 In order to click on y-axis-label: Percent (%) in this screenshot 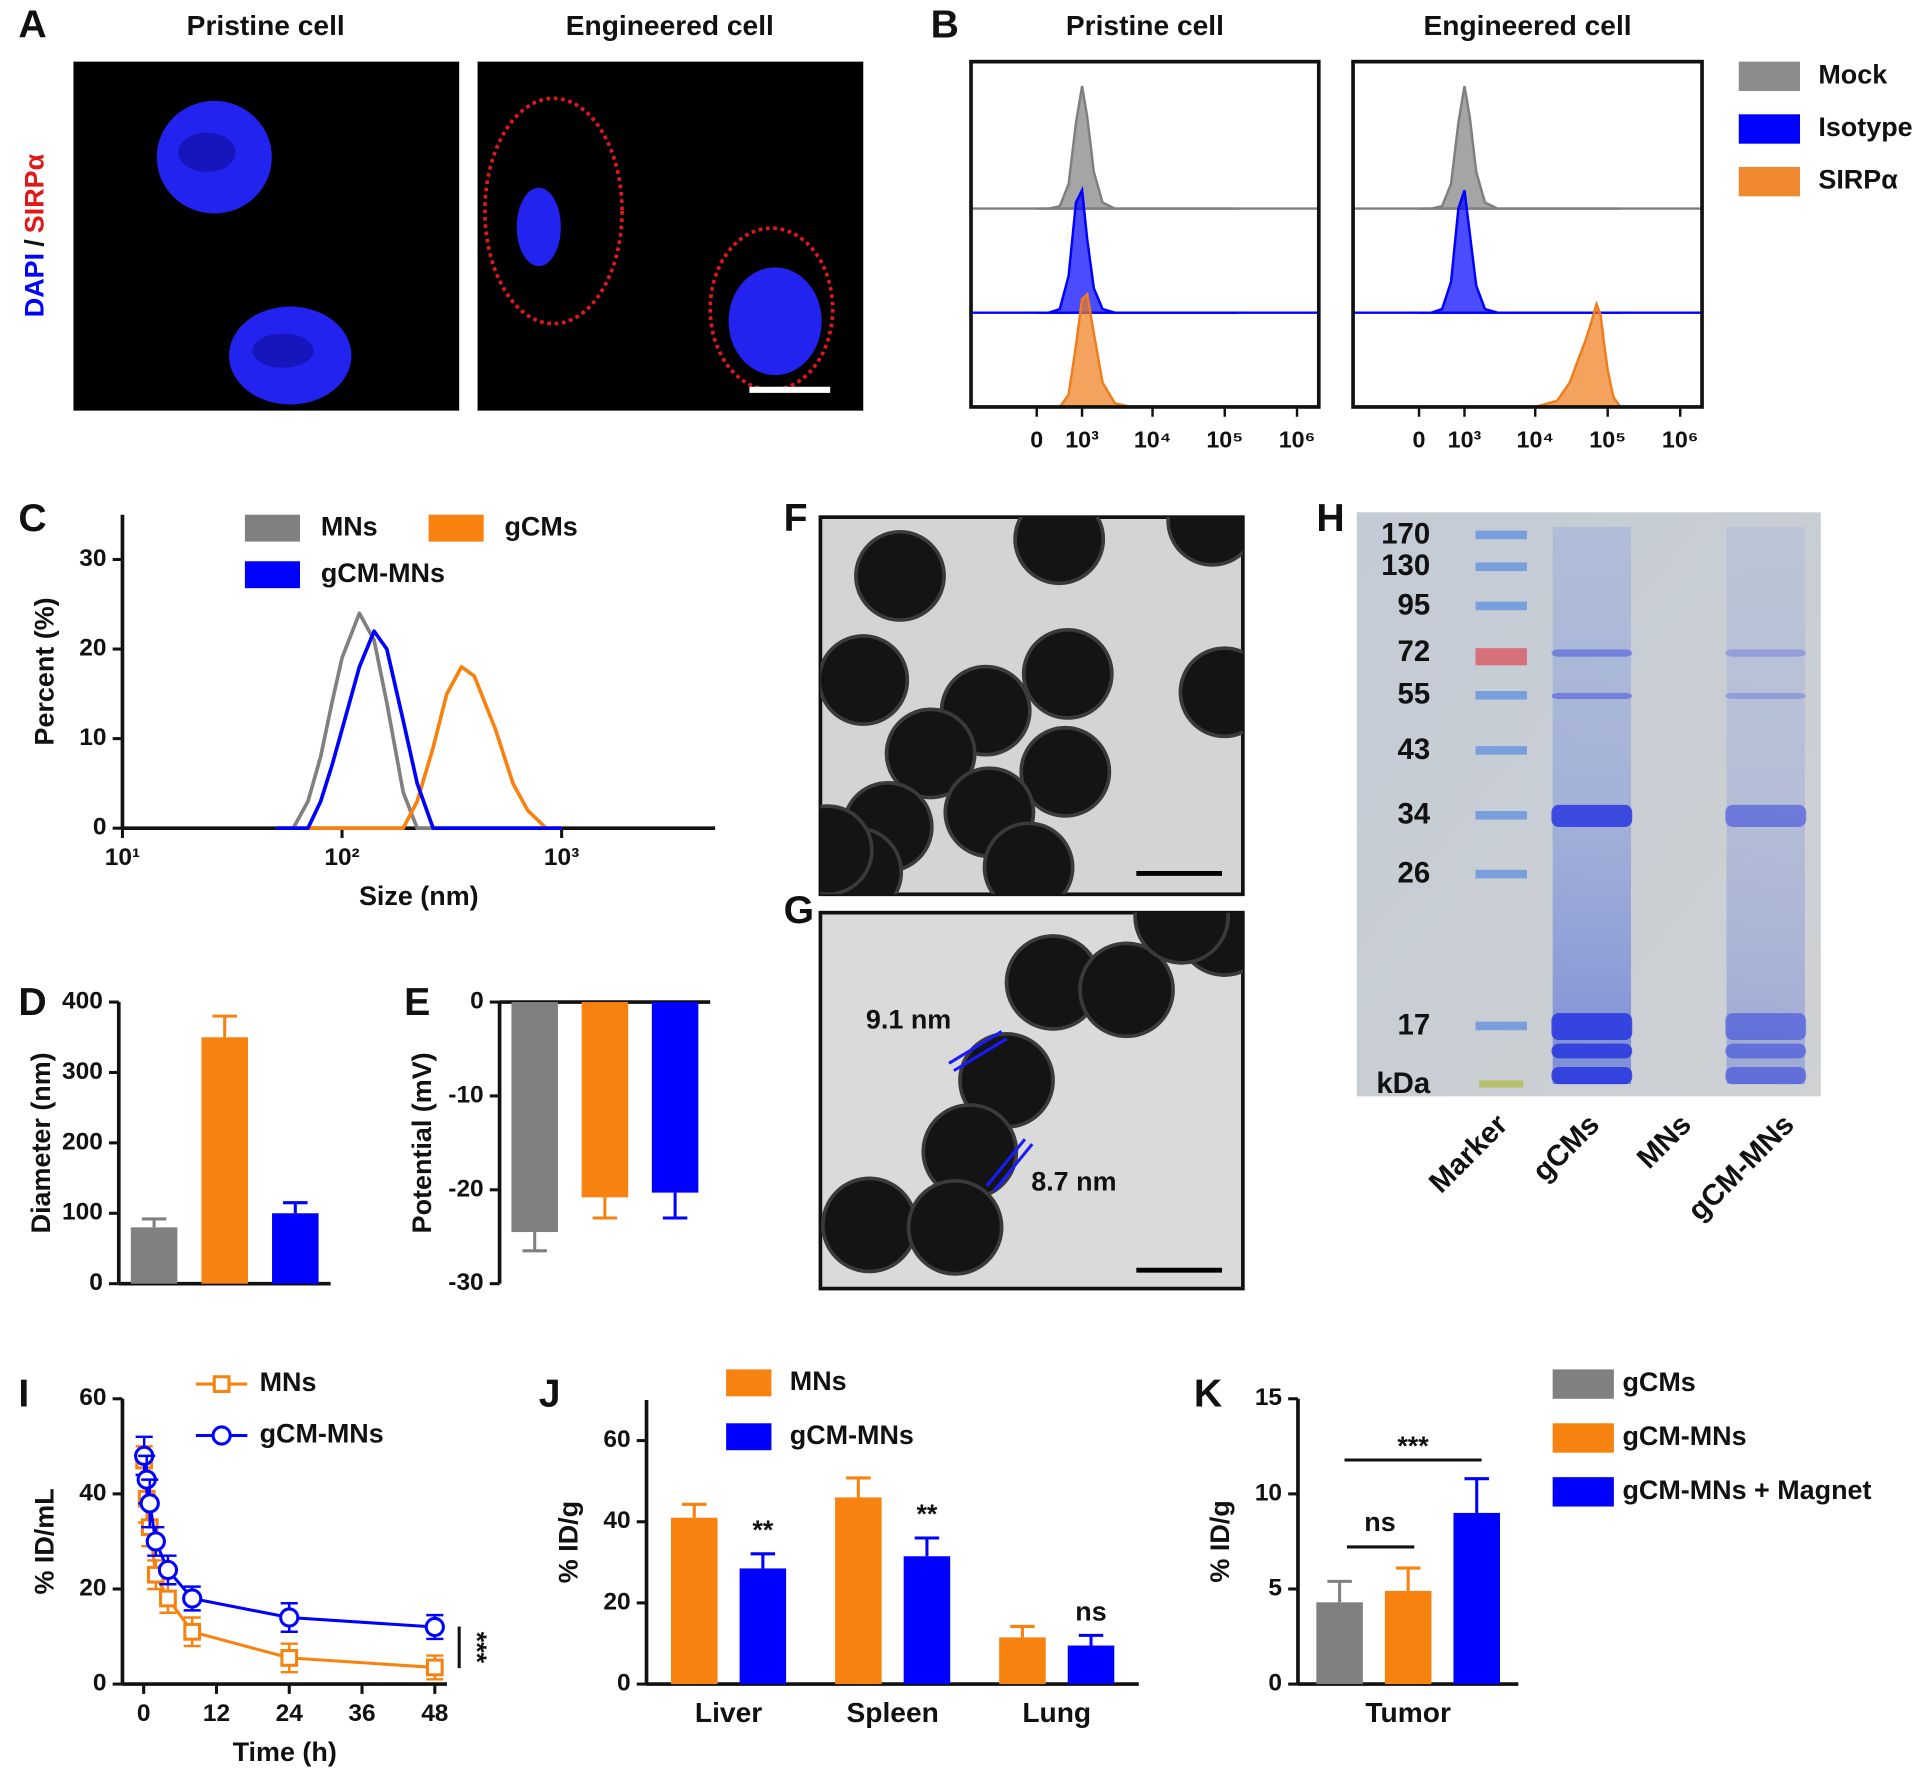, I will do `click(45, 671)`.